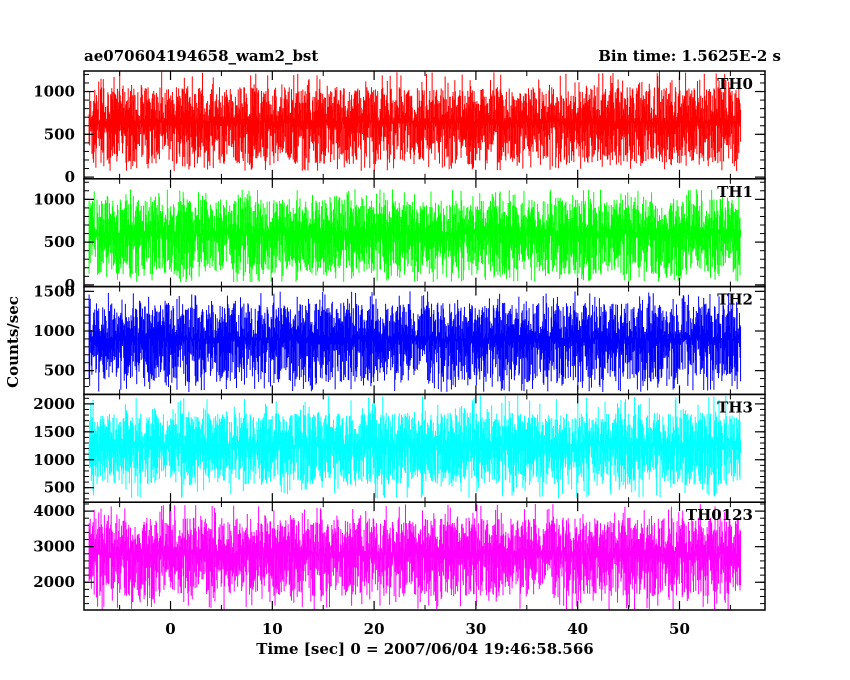 The height and width of the screenshot is (680, 850). What do you see at coordinates (577, 629) in the screenshot?
I see `x-tick-label: 40` at bounding box center [577, 629].